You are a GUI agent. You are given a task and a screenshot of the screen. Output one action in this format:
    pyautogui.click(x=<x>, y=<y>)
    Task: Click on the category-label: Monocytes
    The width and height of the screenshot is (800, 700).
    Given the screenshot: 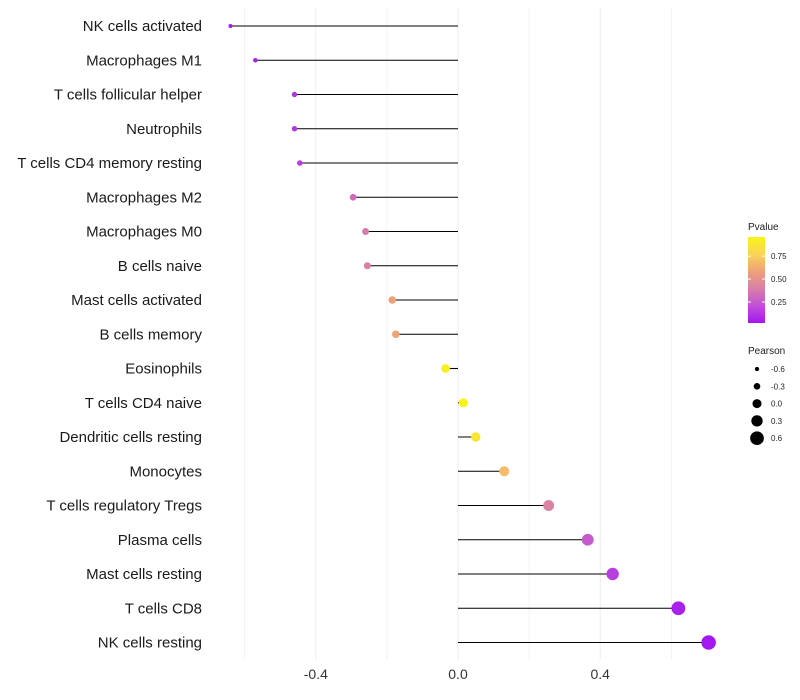 What is the action you would take?
    pyautogui.click(x=165, y=471)
    